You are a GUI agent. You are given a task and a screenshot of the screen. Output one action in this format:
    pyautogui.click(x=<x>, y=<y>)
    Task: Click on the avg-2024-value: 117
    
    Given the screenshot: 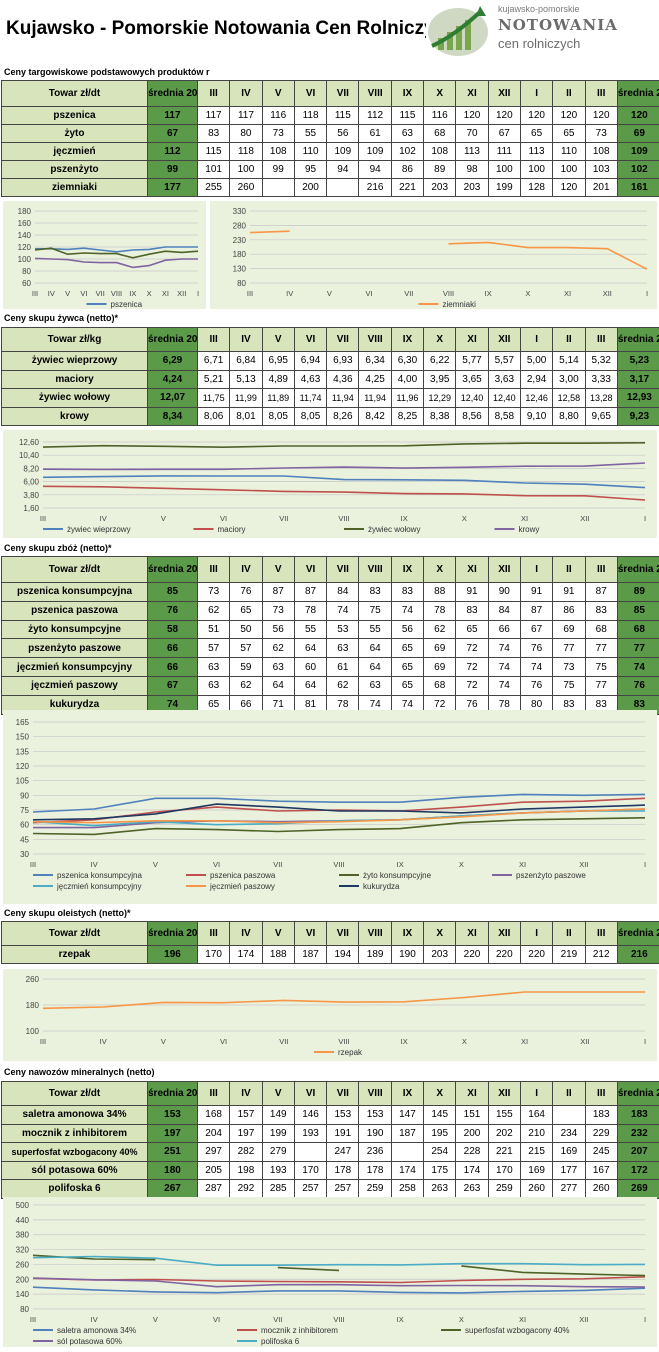 What is the action you would take?
    pyautogui.click(x=173, y=116)
    